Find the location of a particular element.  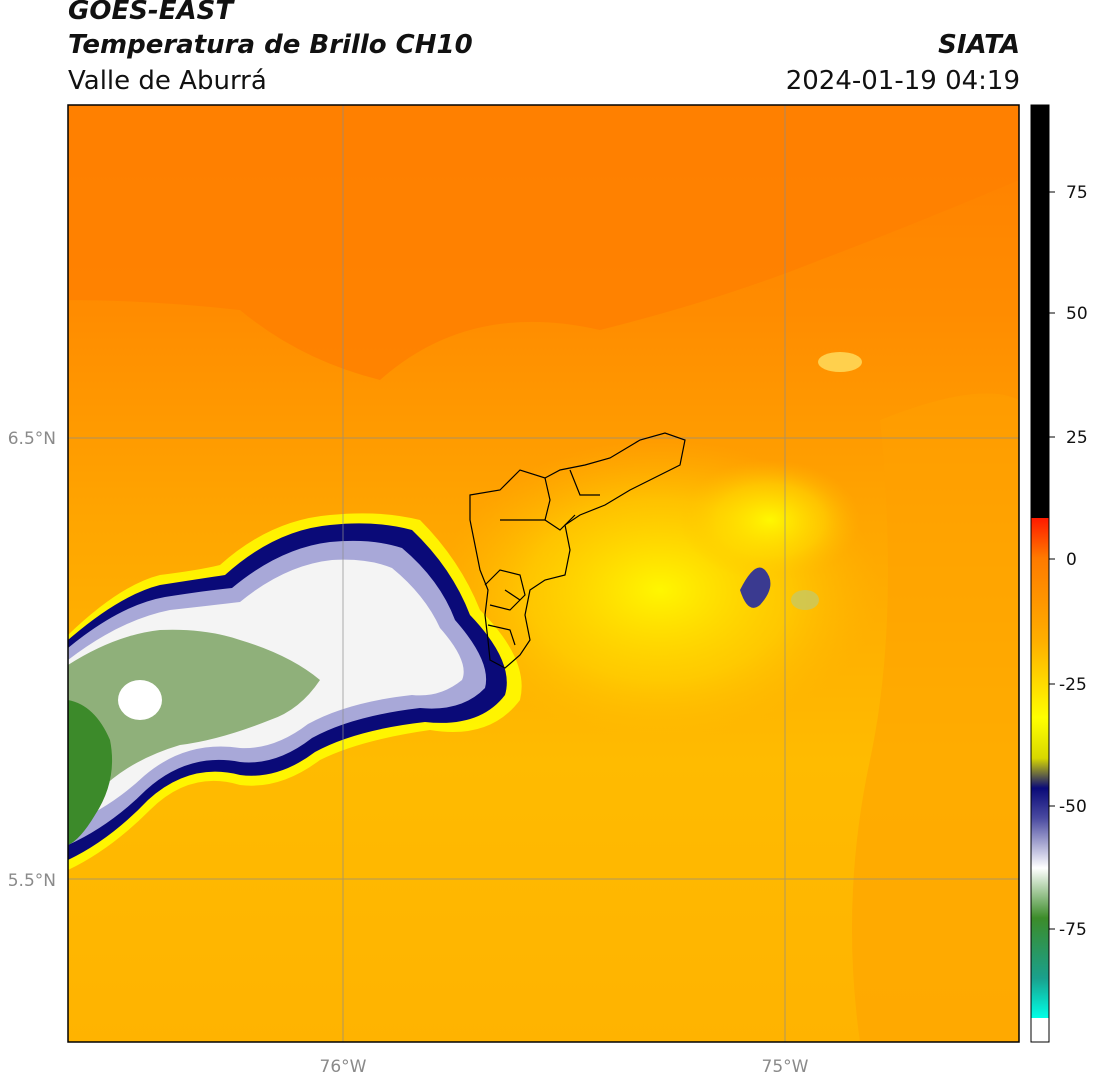

region-label: Valle de Aburrá is located at coordinates (167, 81).